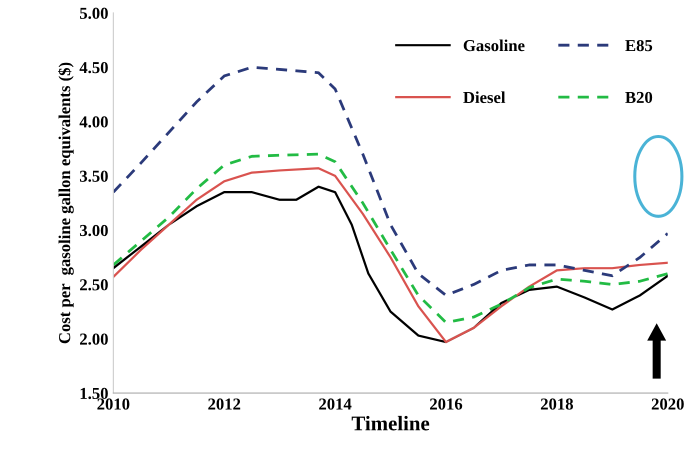 The width and height of the screenshot is (687, 463). I want to click on legend-label: Gasoline, so click(494, 45).